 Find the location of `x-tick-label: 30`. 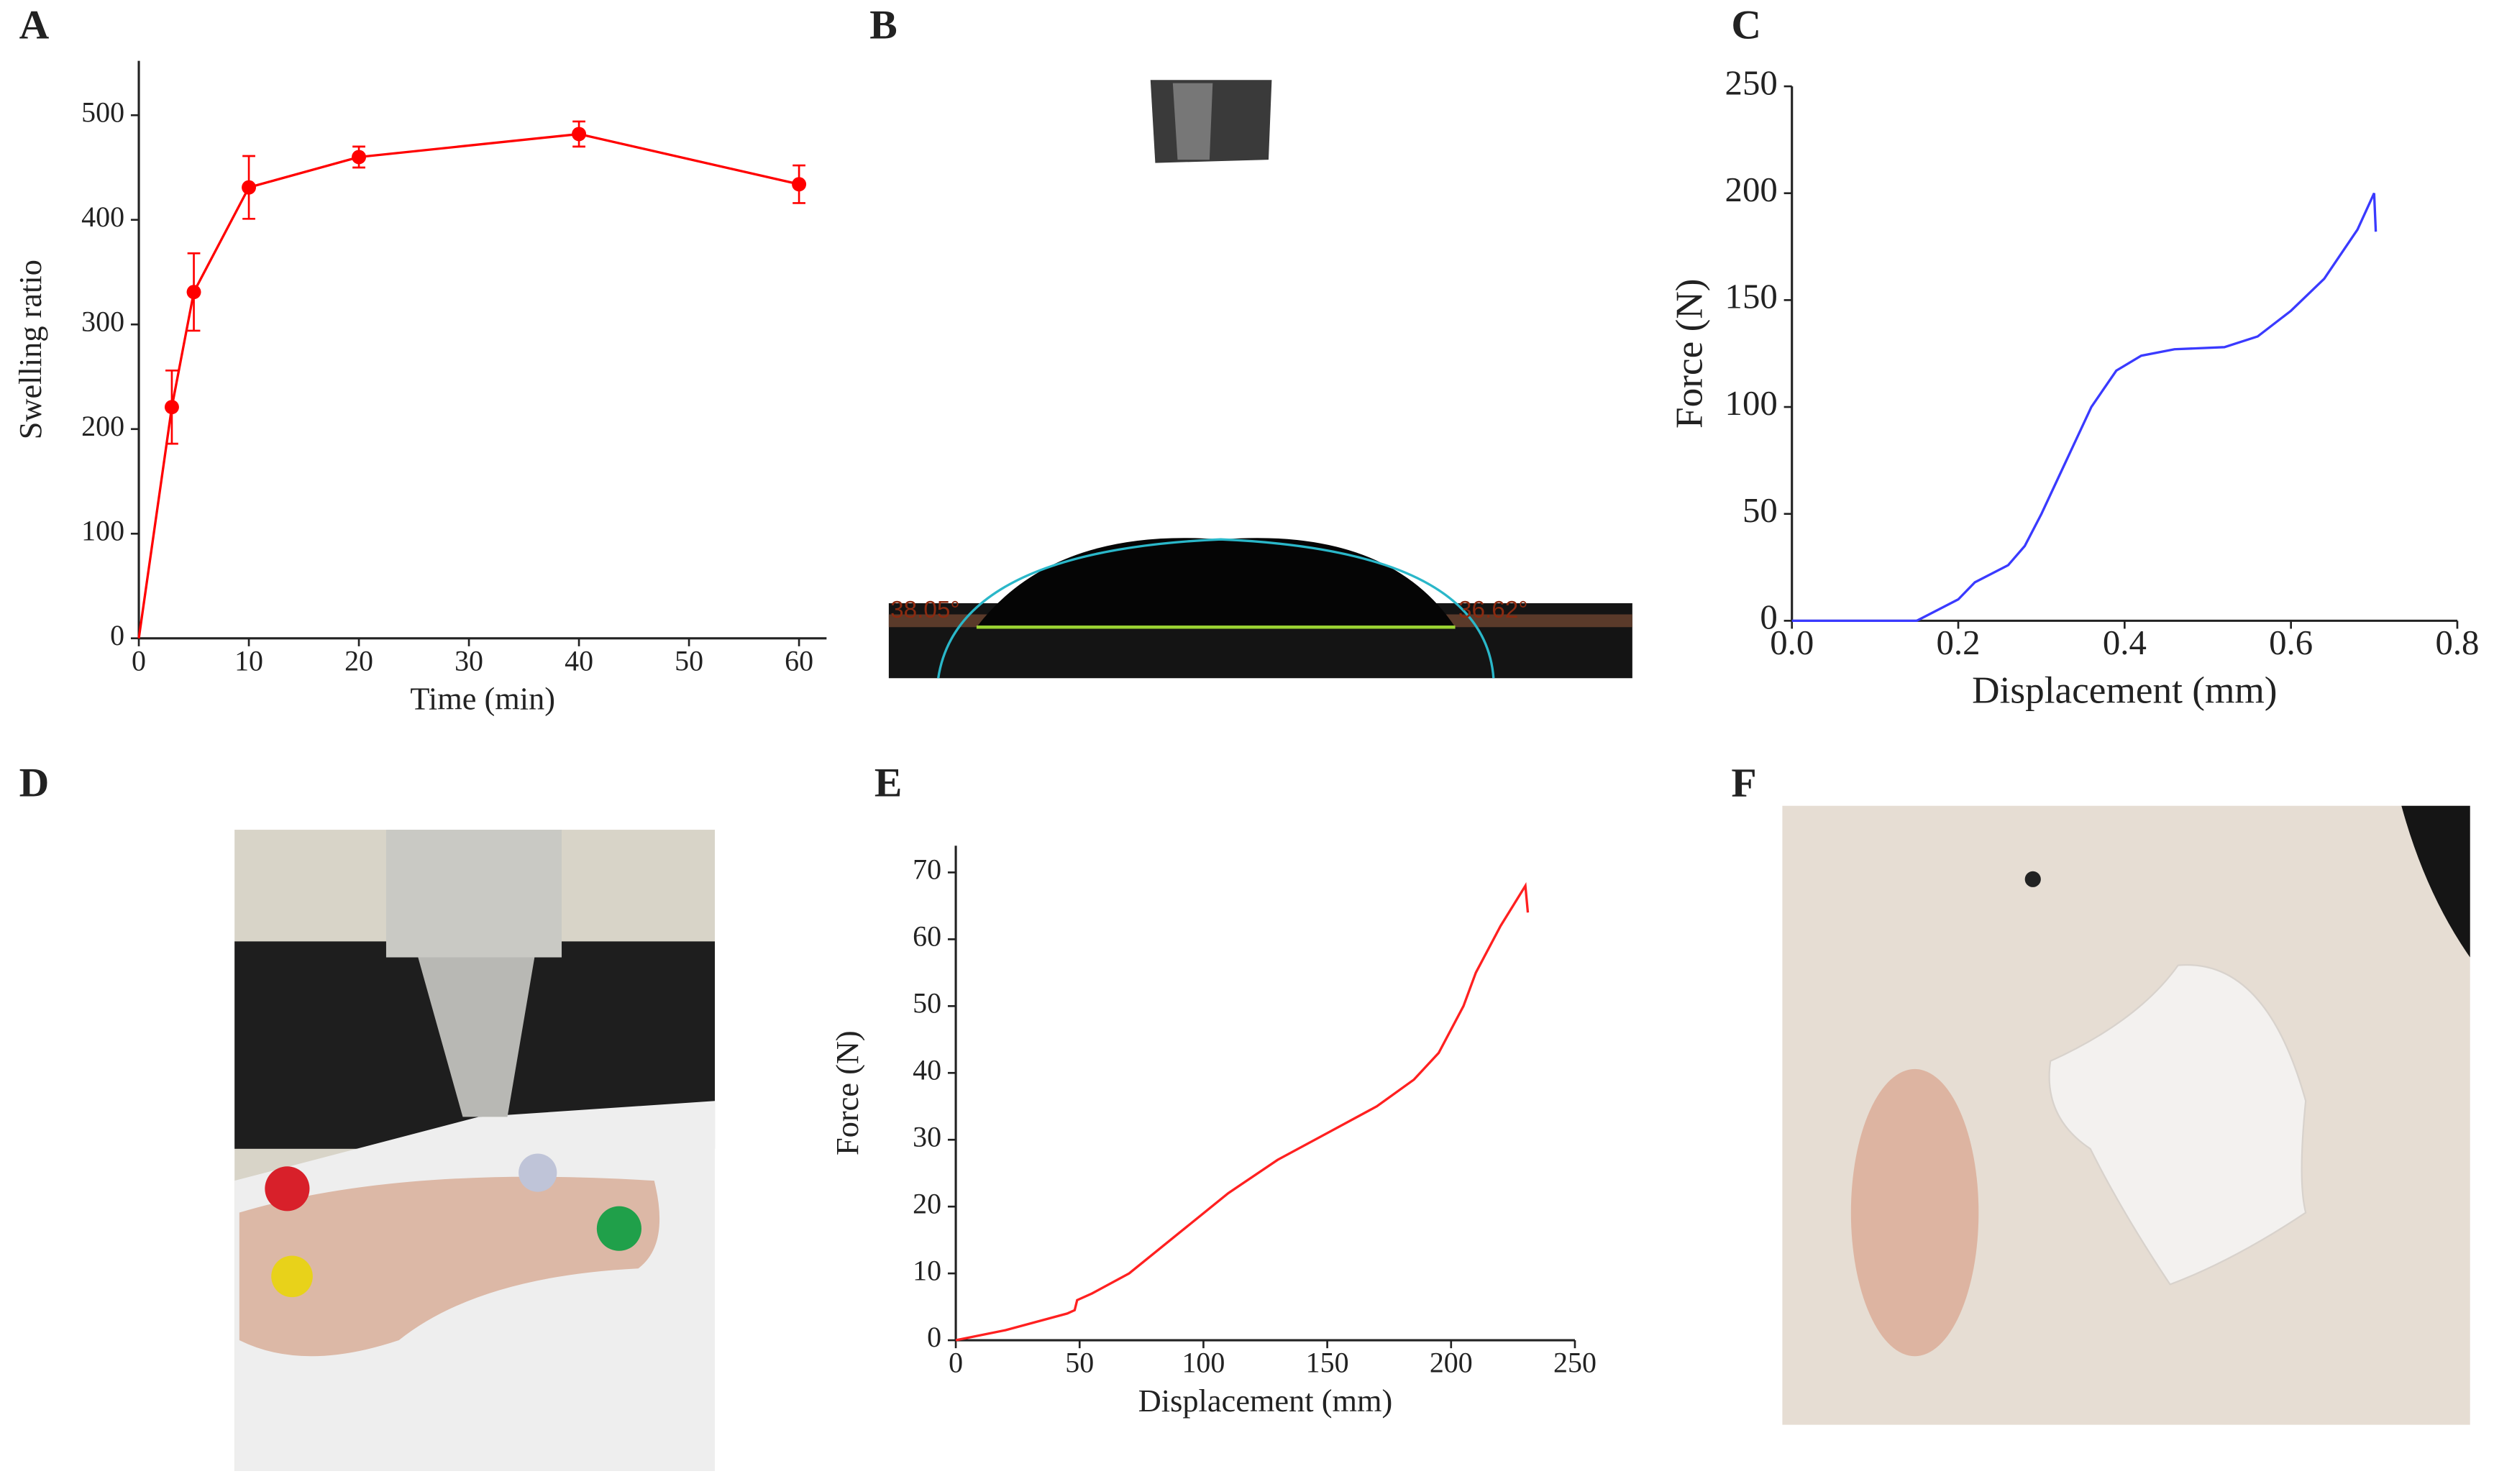

x-tick-label: 30 is located at coordinates (469, 660).